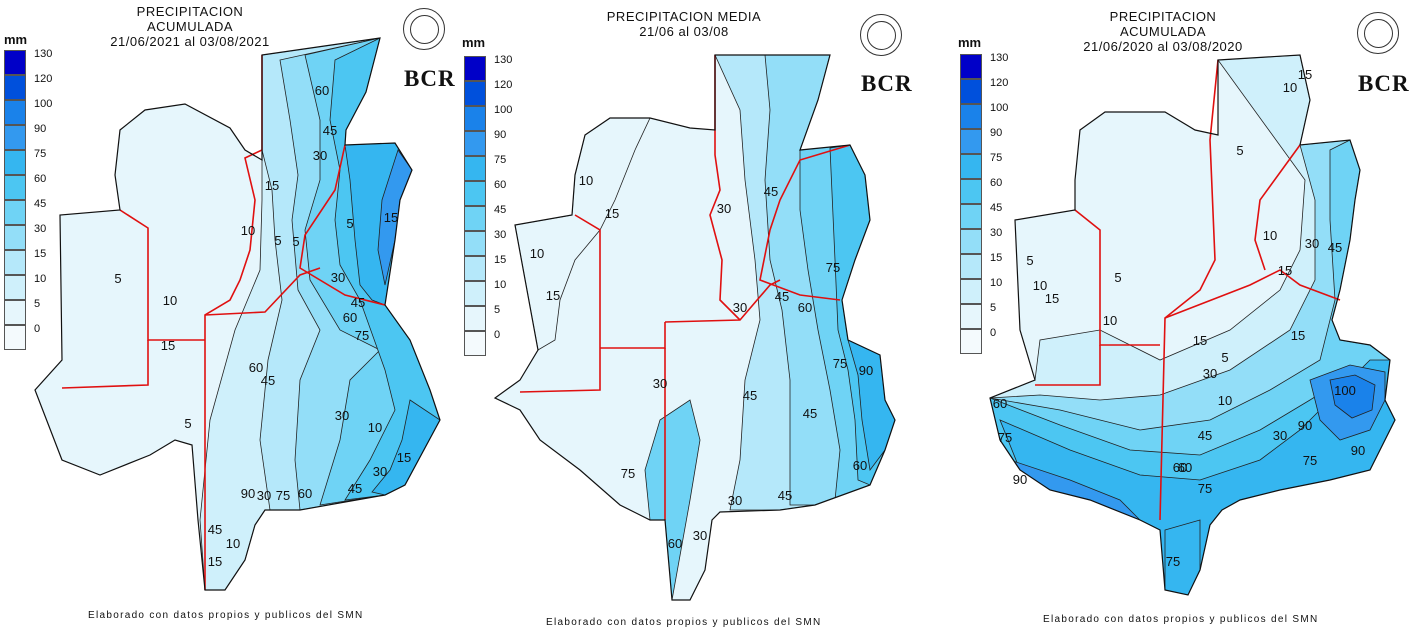 This screenshot has width=1423, height=634. What do you see at coordinates (190, 41) in the screenshot?
I see `map-subtitle: 21/06/2021 al 03/08/2021` at bounding box center [190, 41].